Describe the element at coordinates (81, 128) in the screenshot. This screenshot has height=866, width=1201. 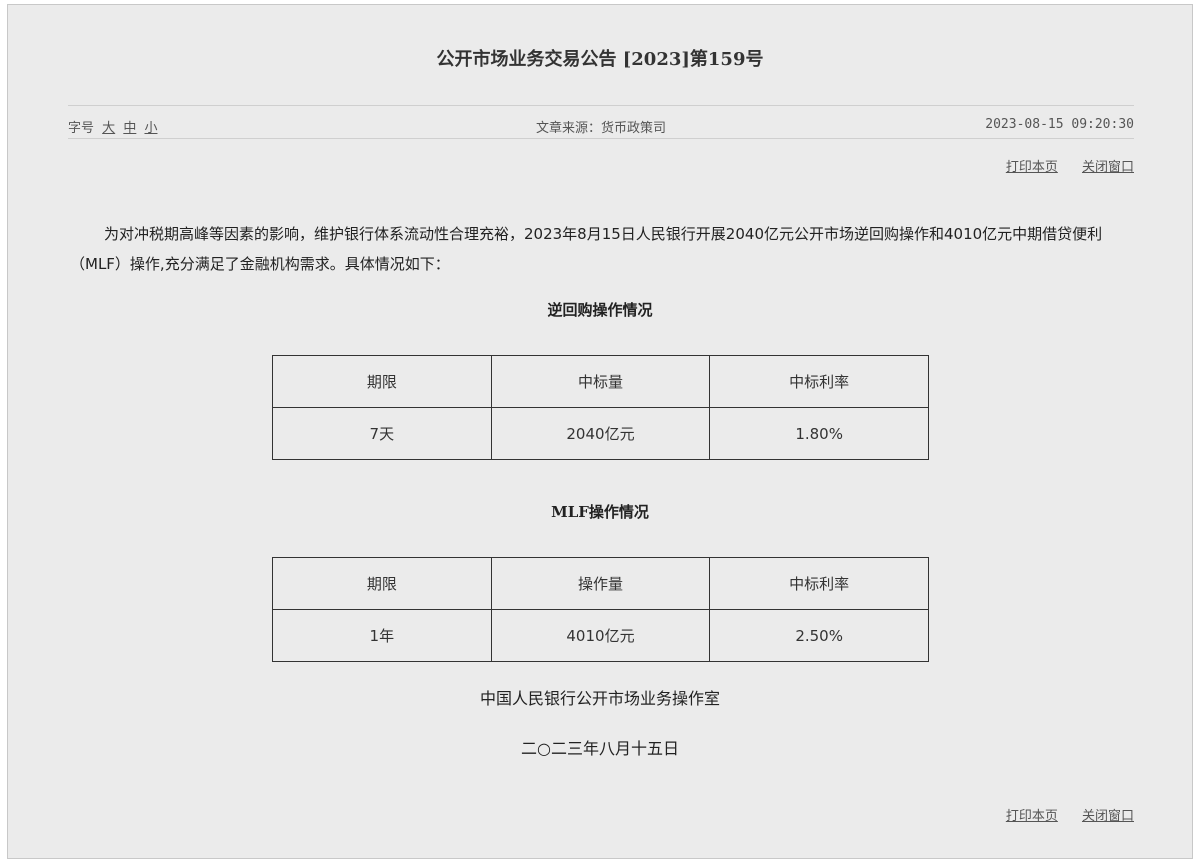
I see `font-size-label: 字号` at that location.